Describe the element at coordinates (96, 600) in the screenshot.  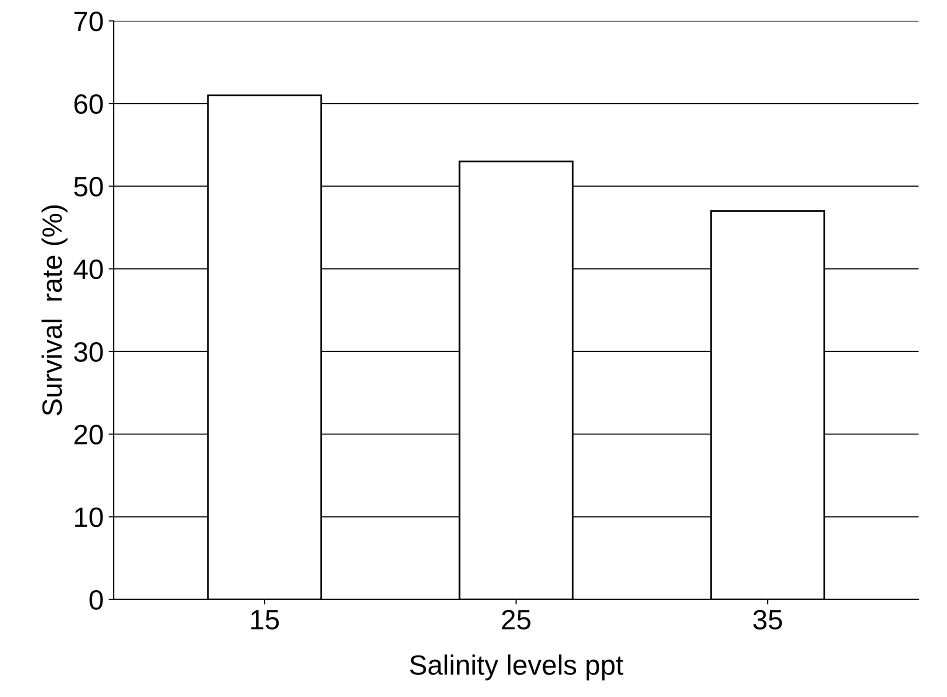
I see `y-tick-label: 0` at that location.